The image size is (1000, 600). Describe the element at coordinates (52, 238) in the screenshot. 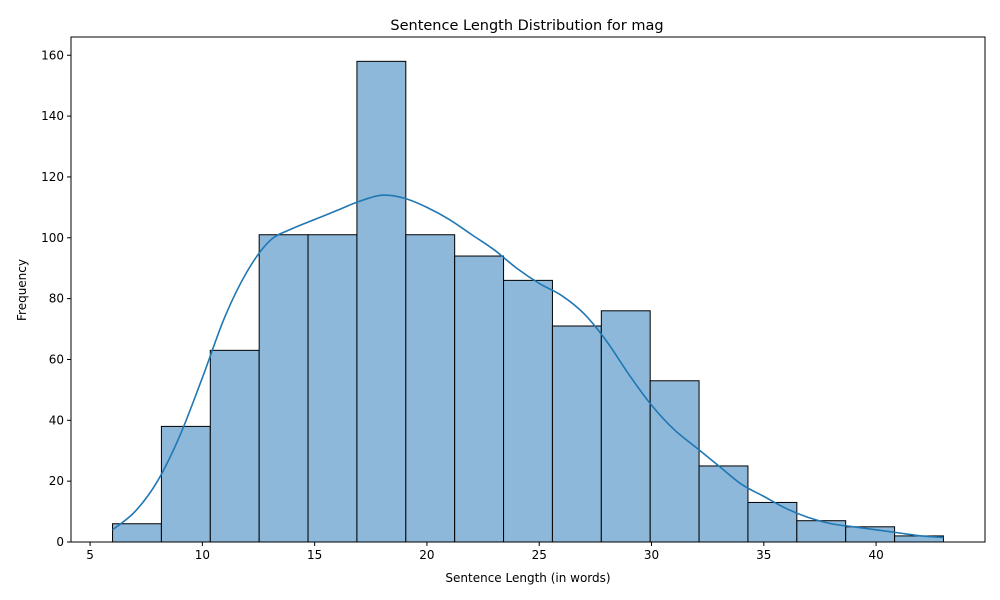

I see `y-tick-label: 100` at that location.